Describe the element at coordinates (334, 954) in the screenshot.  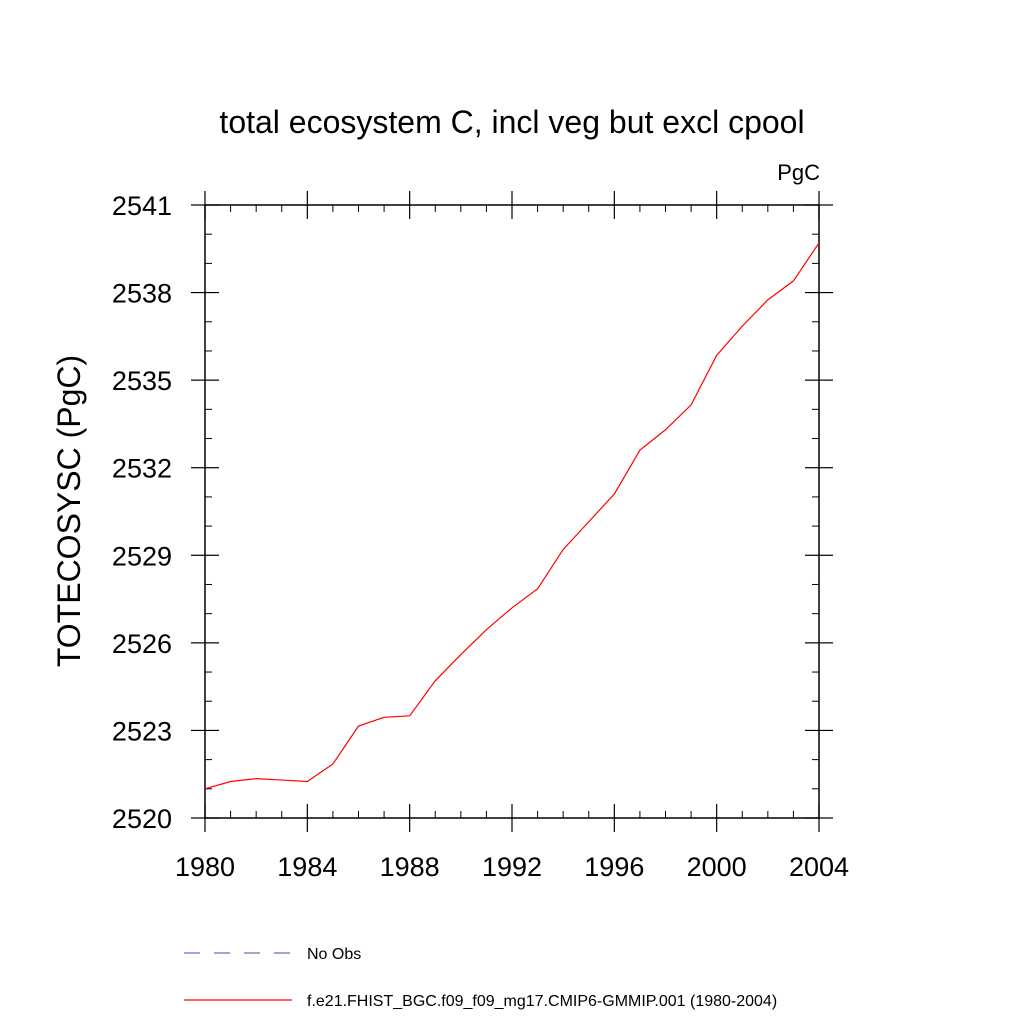
I see `legend-label-0: No Obs` at that location.